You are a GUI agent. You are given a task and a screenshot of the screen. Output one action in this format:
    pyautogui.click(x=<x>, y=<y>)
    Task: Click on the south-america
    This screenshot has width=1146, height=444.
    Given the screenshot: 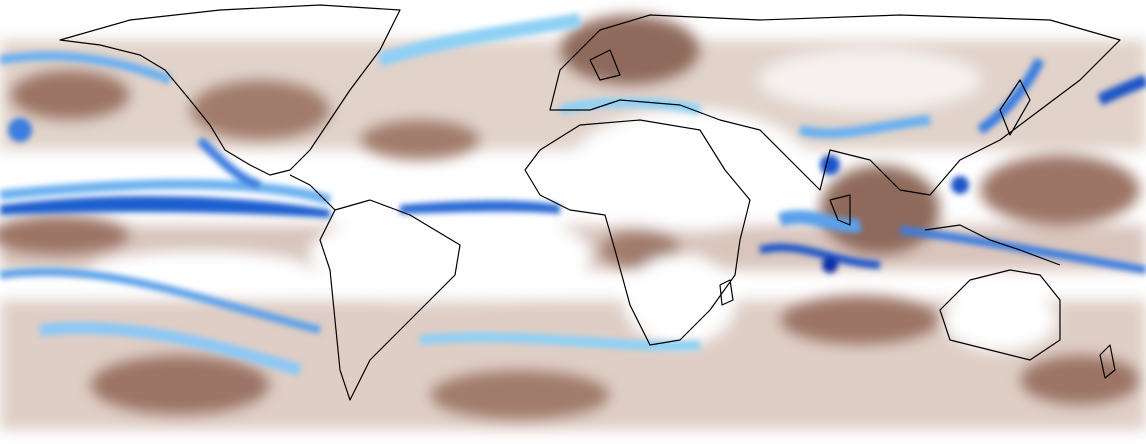 What is the action you would take?
    pyautogui.click(x=390, y=300)
    